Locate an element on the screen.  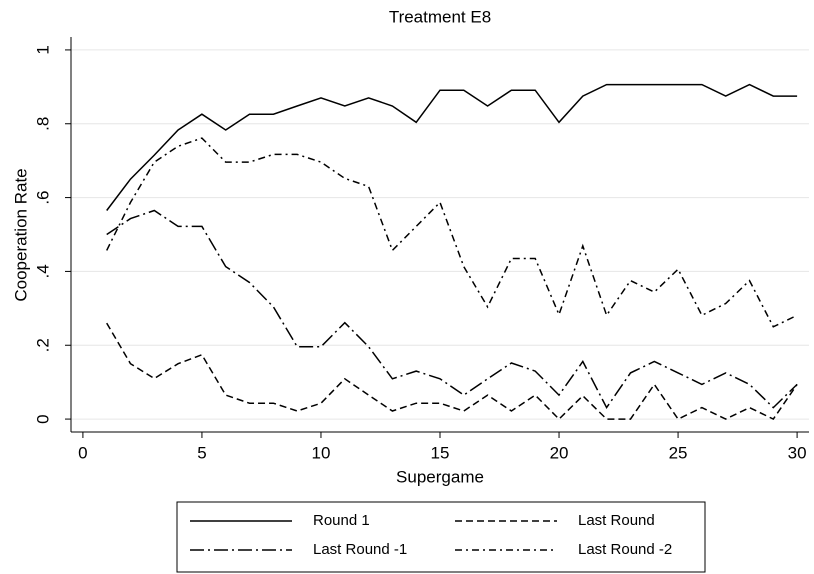
x-tick-label: 25 is located at coordinates (678, 452).